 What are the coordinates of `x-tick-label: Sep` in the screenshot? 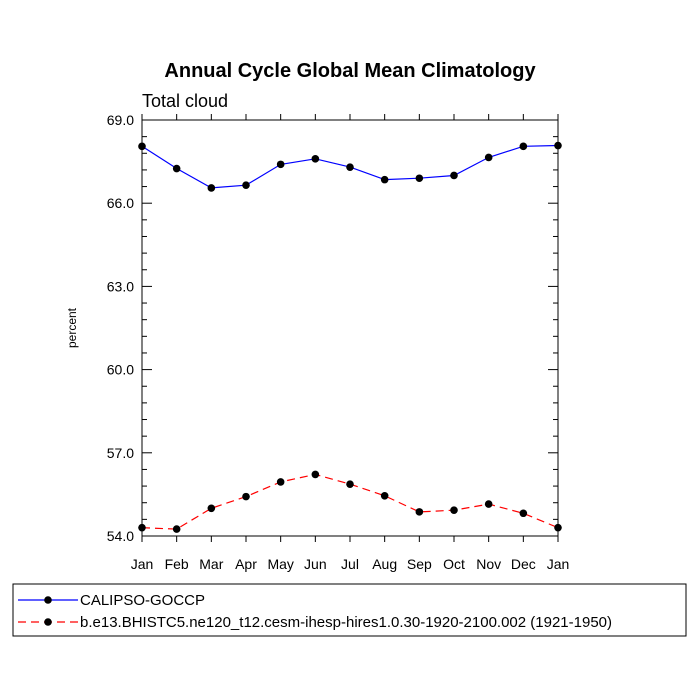 It's located at (419, 564).